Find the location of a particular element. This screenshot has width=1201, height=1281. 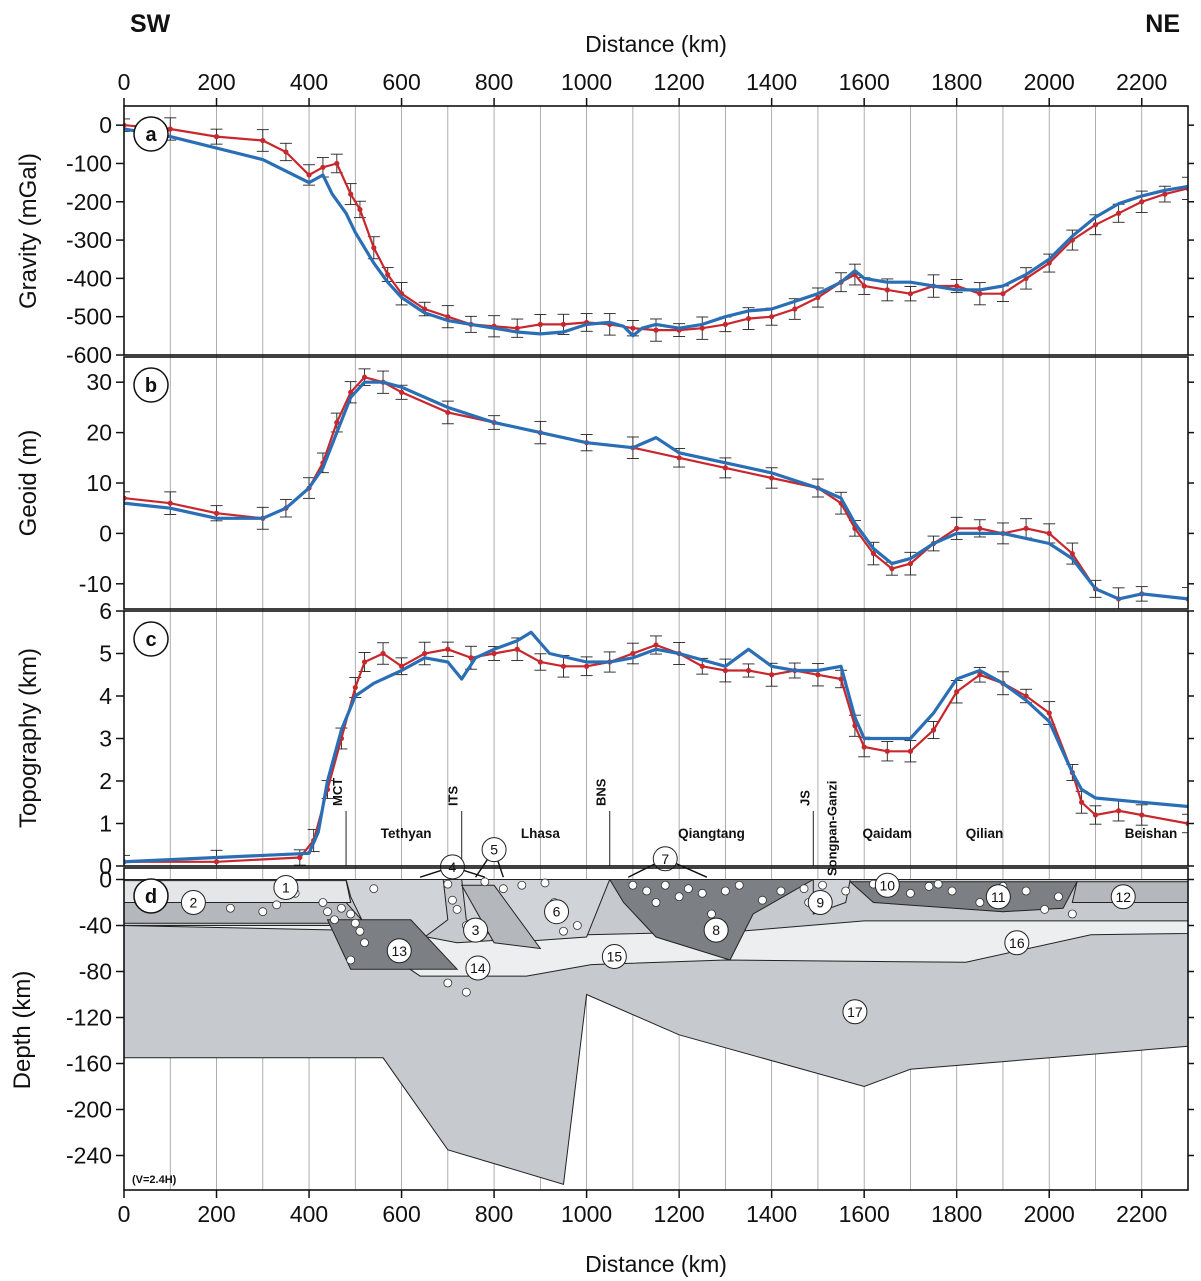

unit-number: 4 is located at coordinates (453, 867).